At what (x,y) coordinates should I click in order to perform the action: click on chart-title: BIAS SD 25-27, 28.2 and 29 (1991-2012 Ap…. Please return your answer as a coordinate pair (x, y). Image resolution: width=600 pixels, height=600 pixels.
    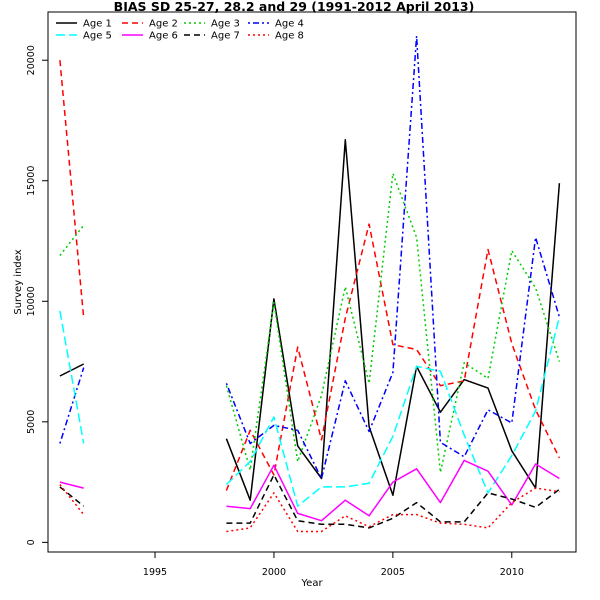
    Looking at the image, I should click on (294, 7).